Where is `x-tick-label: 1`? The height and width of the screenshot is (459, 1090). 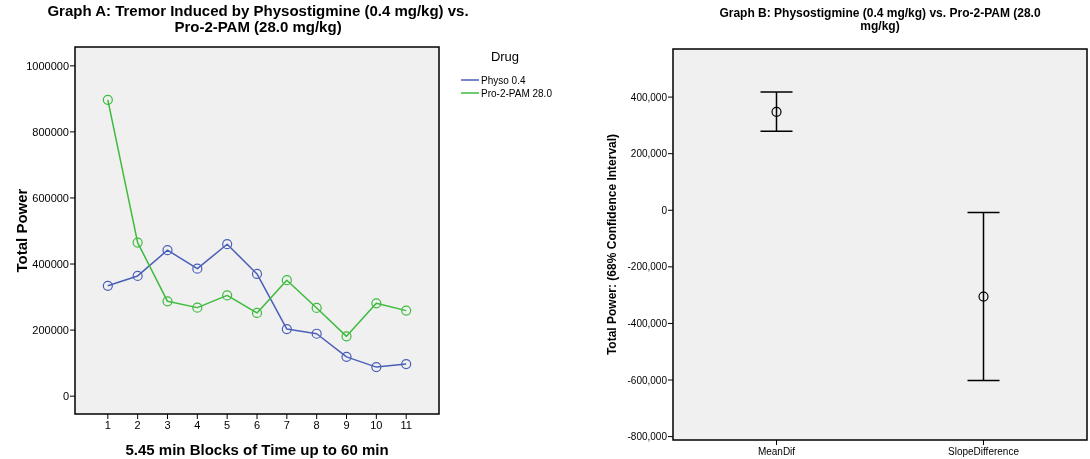 x-tick-label: 1 is located at coordinates (107, 425).